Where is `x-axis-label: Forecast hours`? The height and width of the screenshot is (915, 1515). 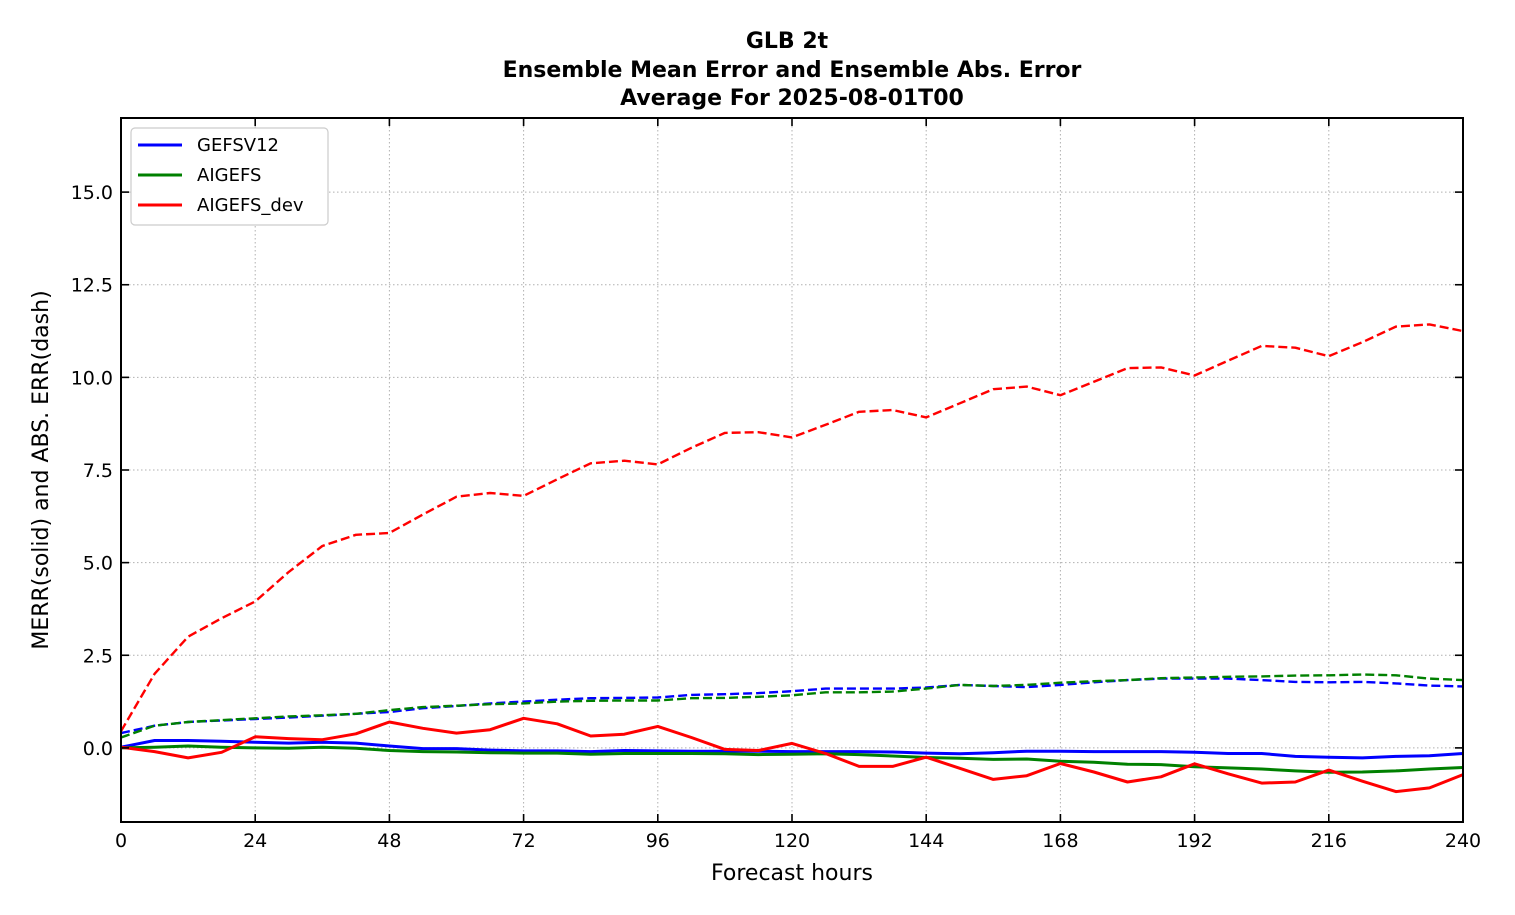
x-axis-label: Forecast hours is located at coordinates (792, 873).